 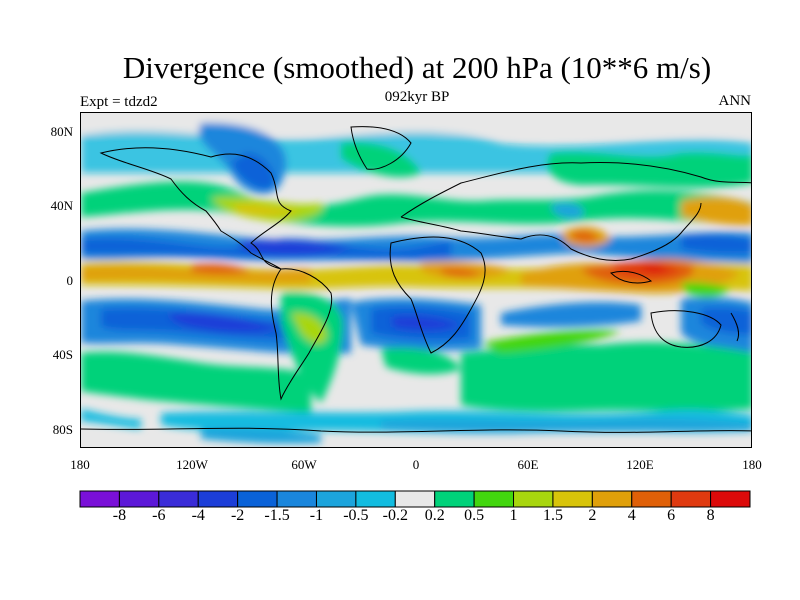 I want to click on colorbar-label: -1, so click(x=316, y=515).